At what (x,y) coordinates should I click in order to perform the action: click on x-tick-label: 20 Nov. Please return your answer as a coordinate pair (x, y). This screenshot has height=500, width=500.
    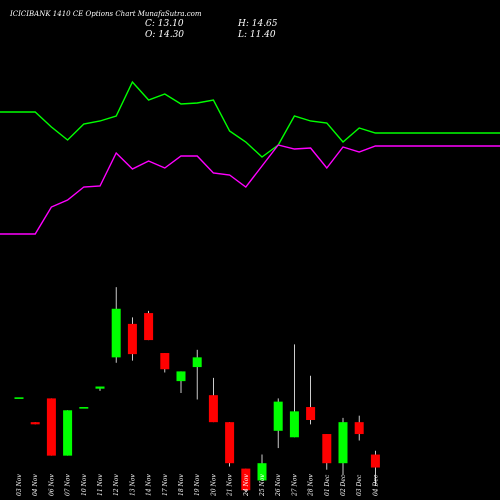
    Looking at the image, I should click on (213, 485).